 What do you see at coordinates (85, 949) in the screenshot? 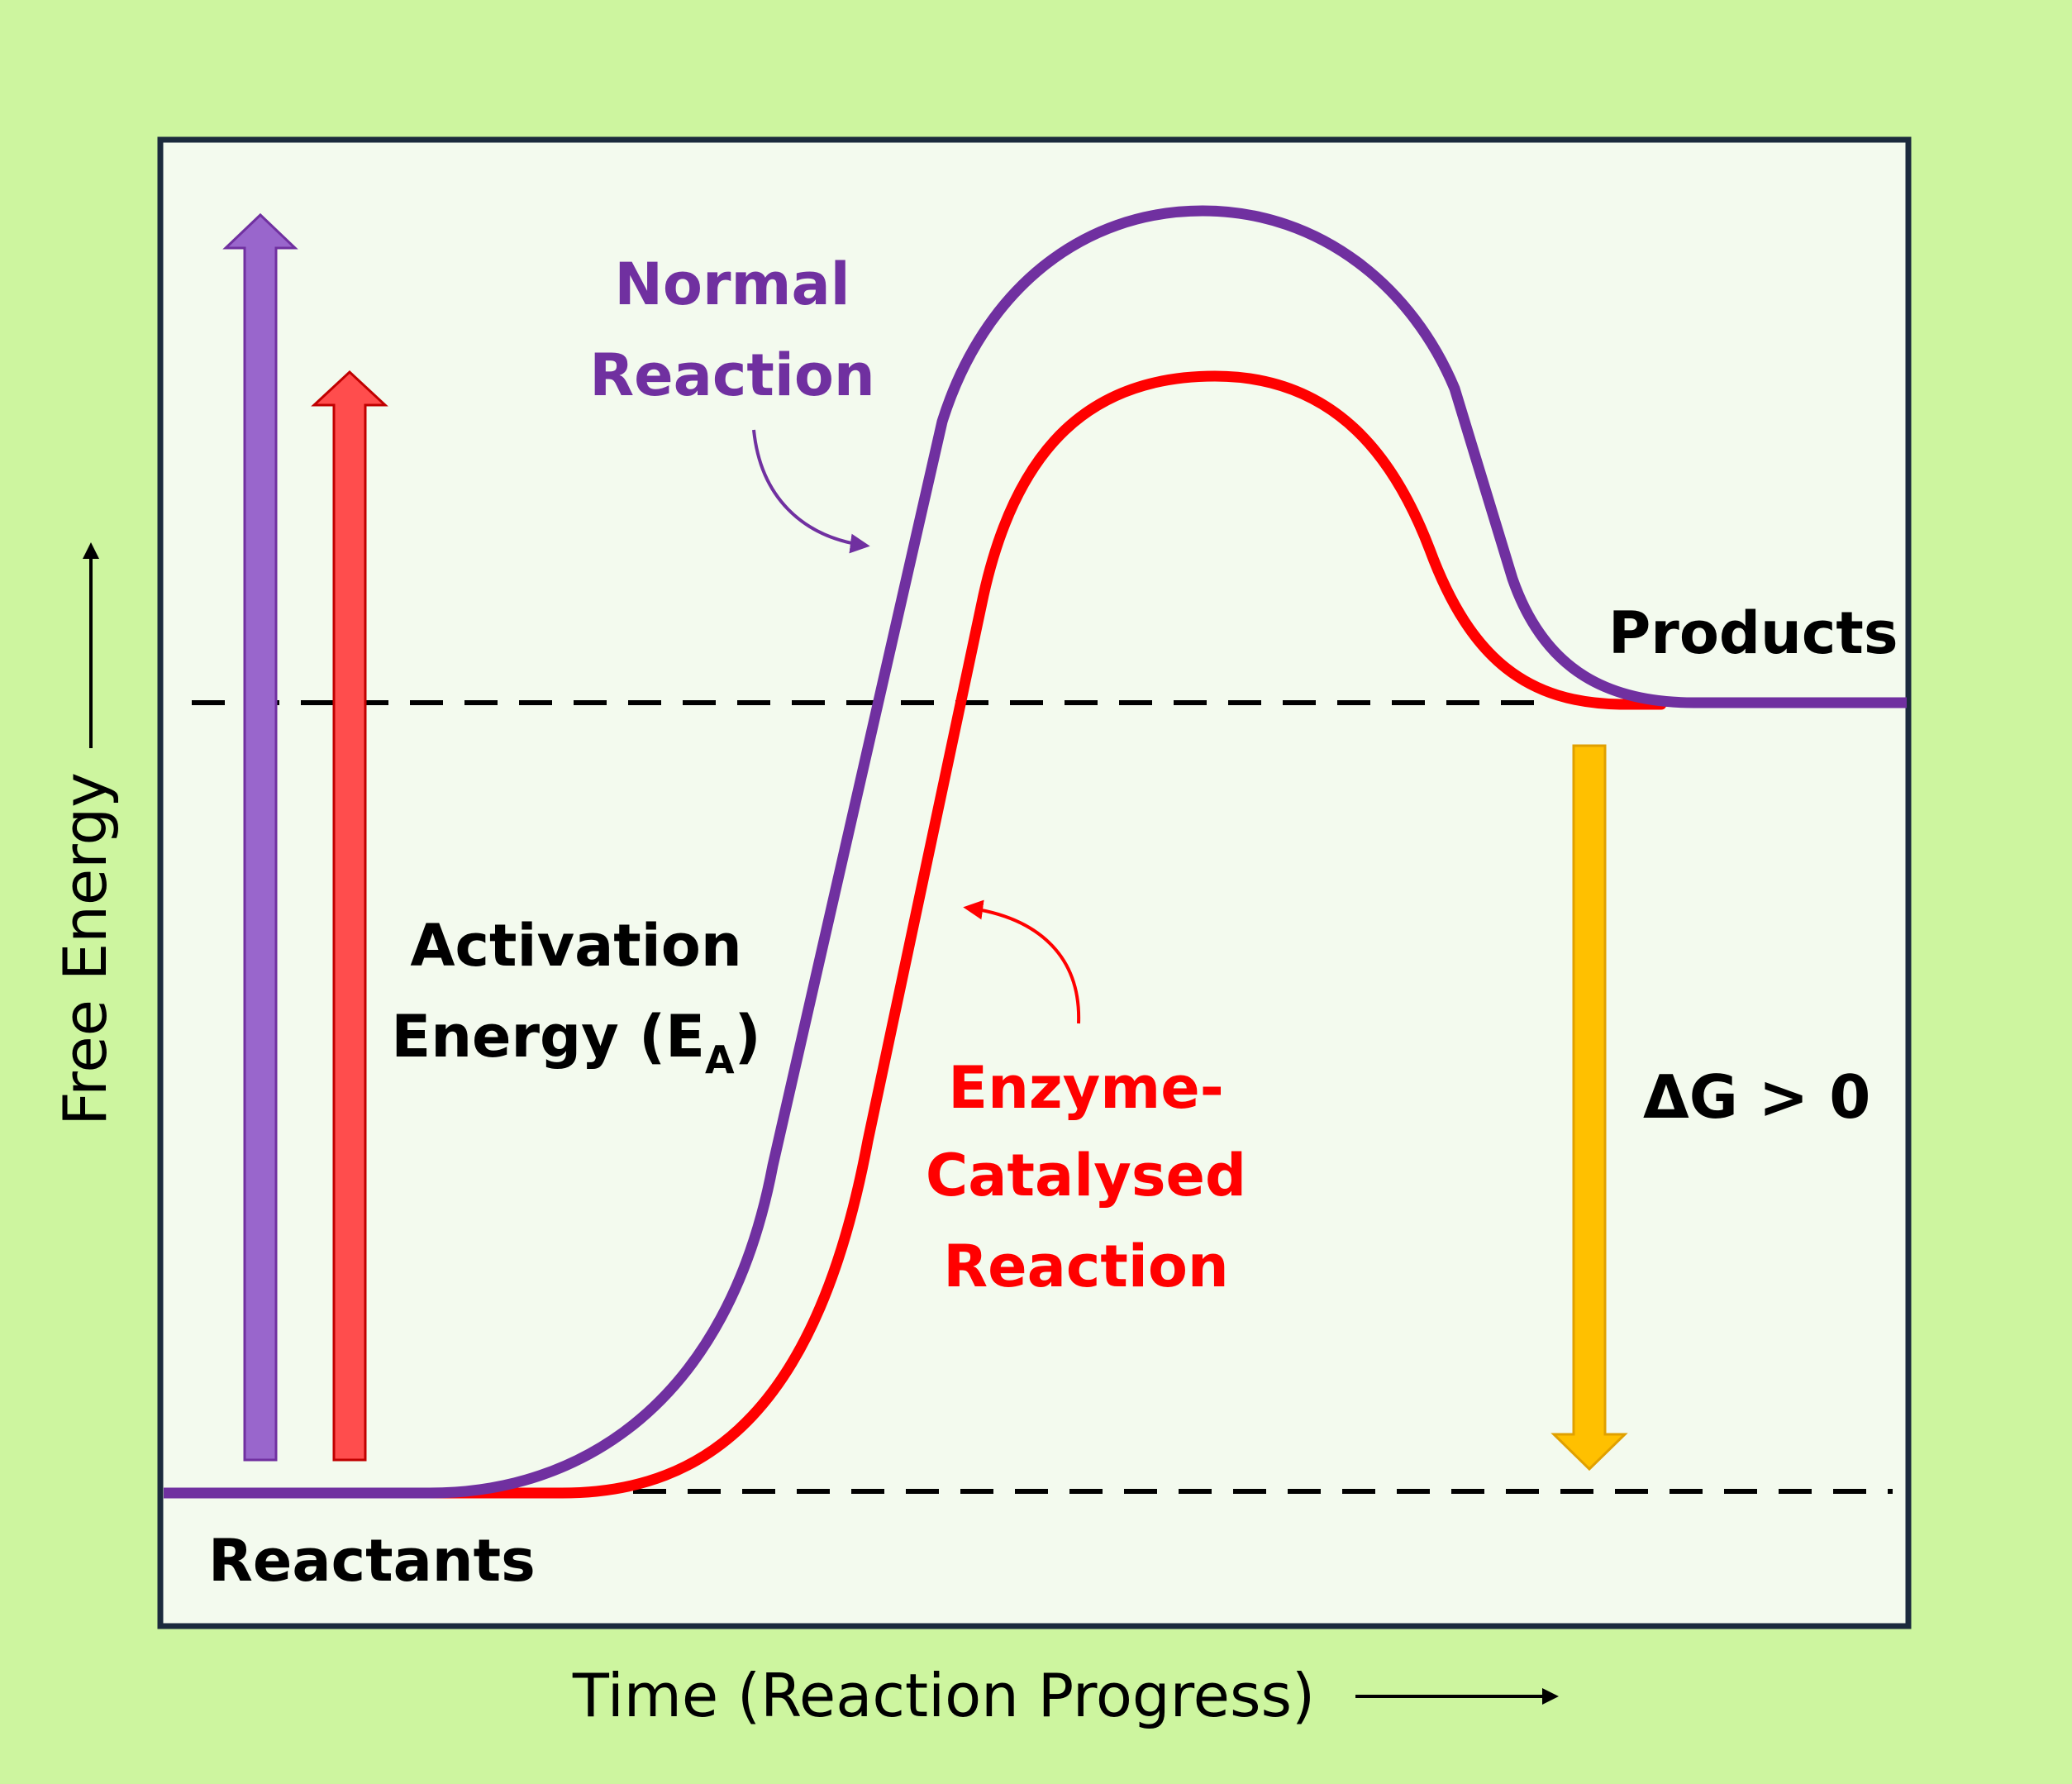
I see `y-axis-label: Free Energy` at bounding box center [85, 949].